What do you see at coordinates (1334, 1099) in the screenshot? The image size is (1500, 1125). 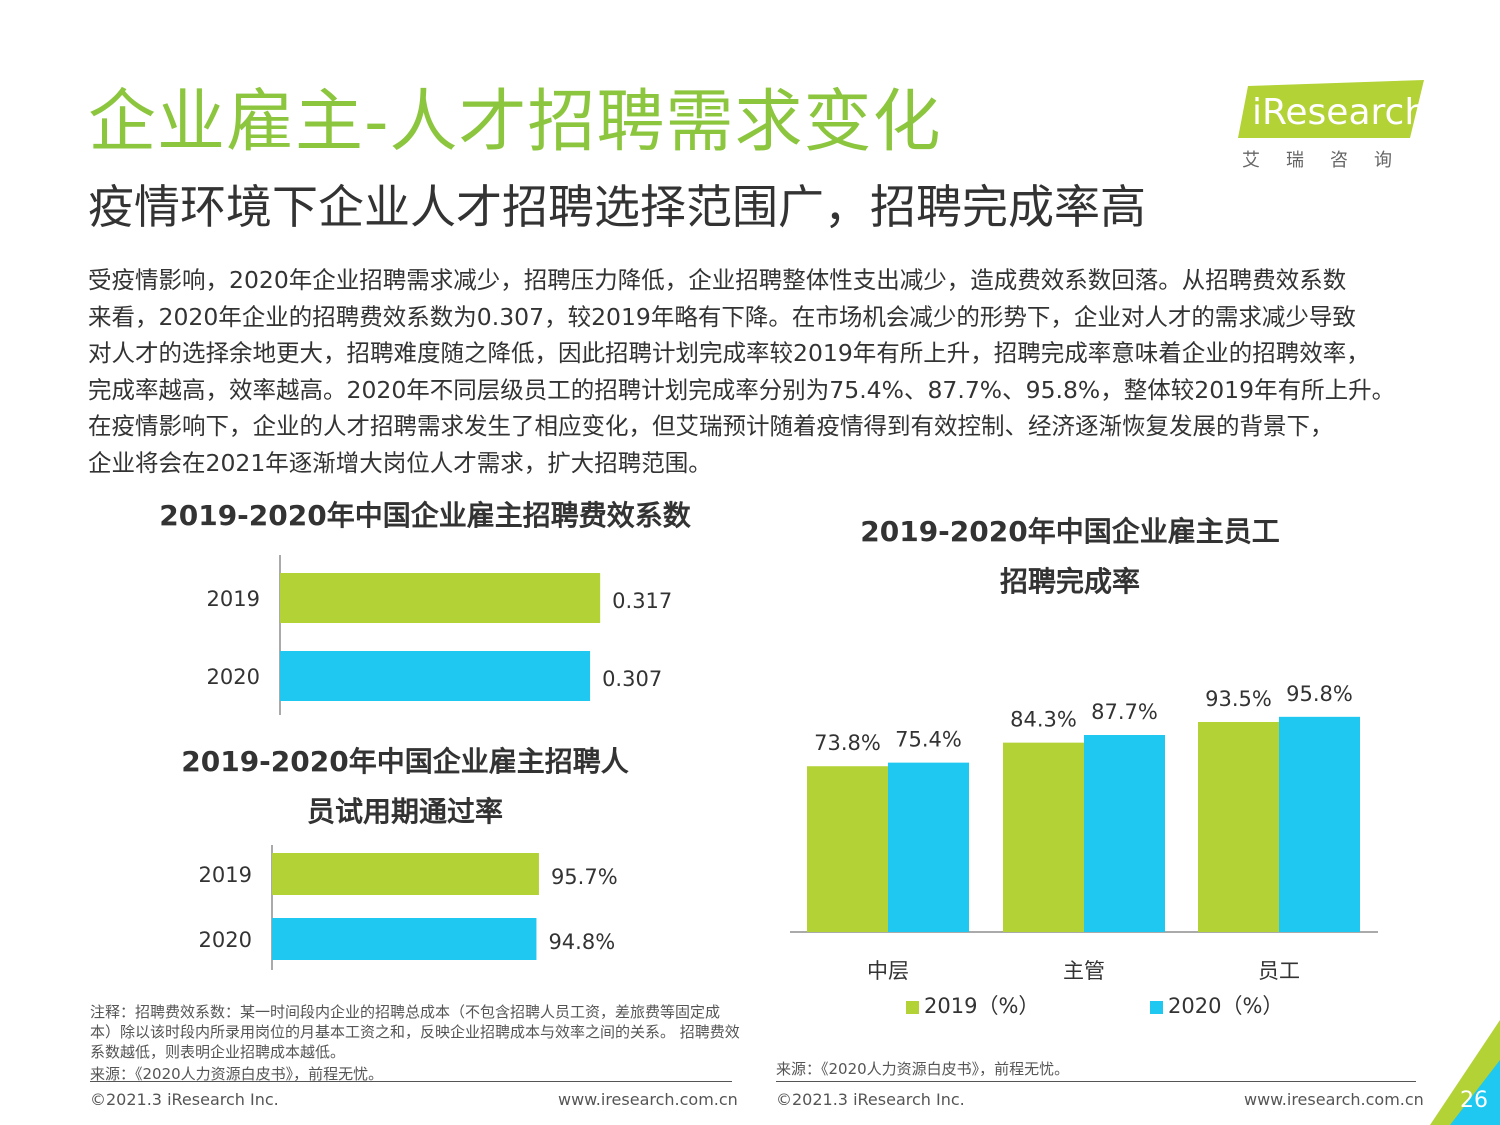 I see `url-right: www.iresearch.com.cn` at bounding box center [1334, 1099].